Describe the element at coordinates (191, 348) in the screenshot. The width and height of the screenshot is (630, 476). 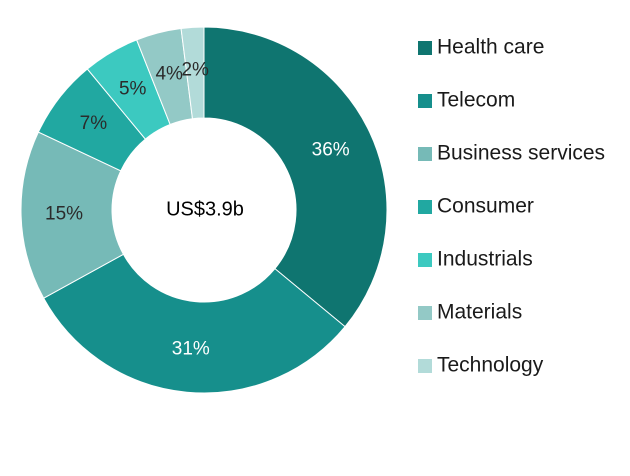
I see `slice-label-telecom: 31%` at that location.